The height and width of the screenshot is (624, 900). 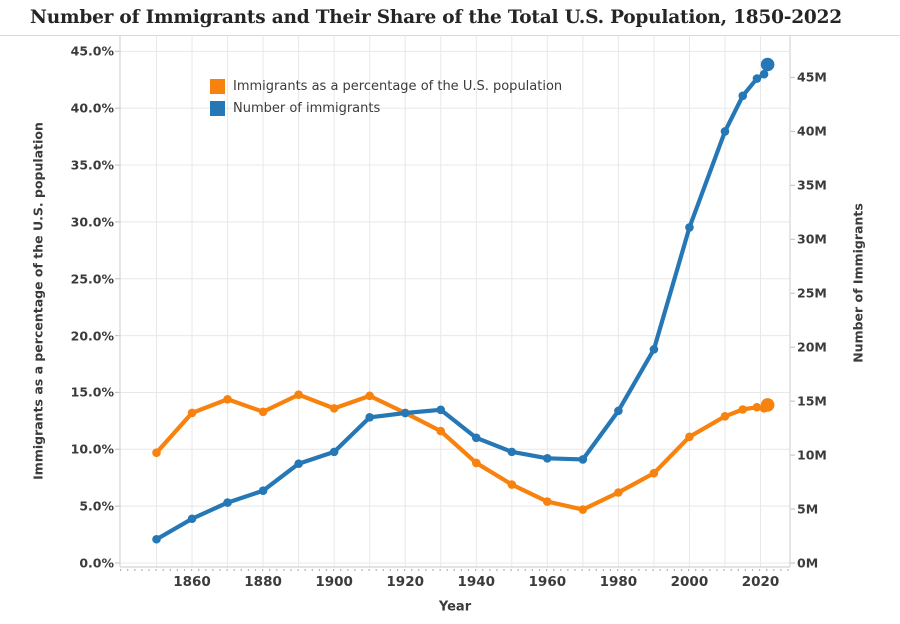 I want to click on x-axis-title: Year, so click(x=455, y=607).